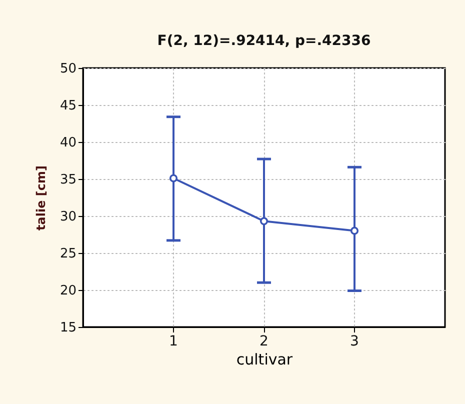 This screenshot has height=404, width=465. I want to click on y-axis-title: talie [cm], so click(41, 198).